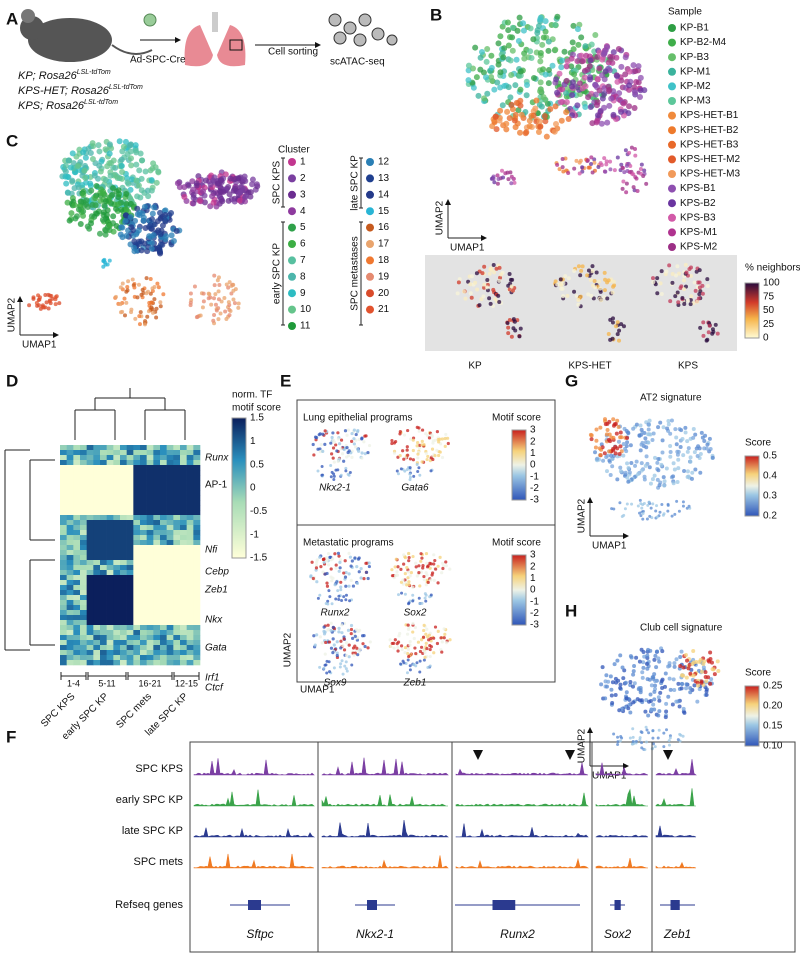 This screenshot has width=800, height=977. What do you see at coordinates (126, 87) in the screenshot?
I see `genotype-superscript: LSL-tdTom` at bounding box center [126, 87].